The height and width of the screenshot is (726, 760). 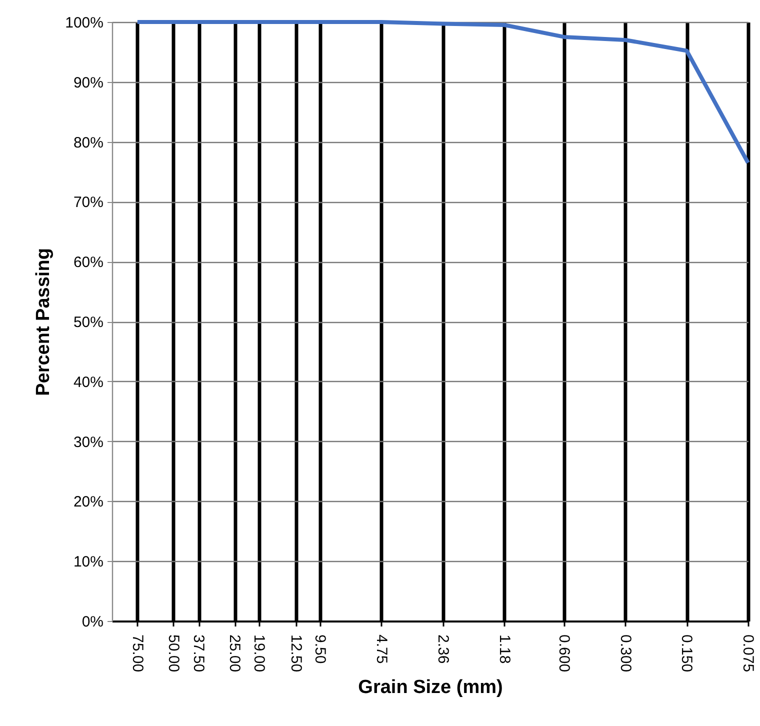 I want to click on y-tick-label: 50%, so click(x=88, y=322).